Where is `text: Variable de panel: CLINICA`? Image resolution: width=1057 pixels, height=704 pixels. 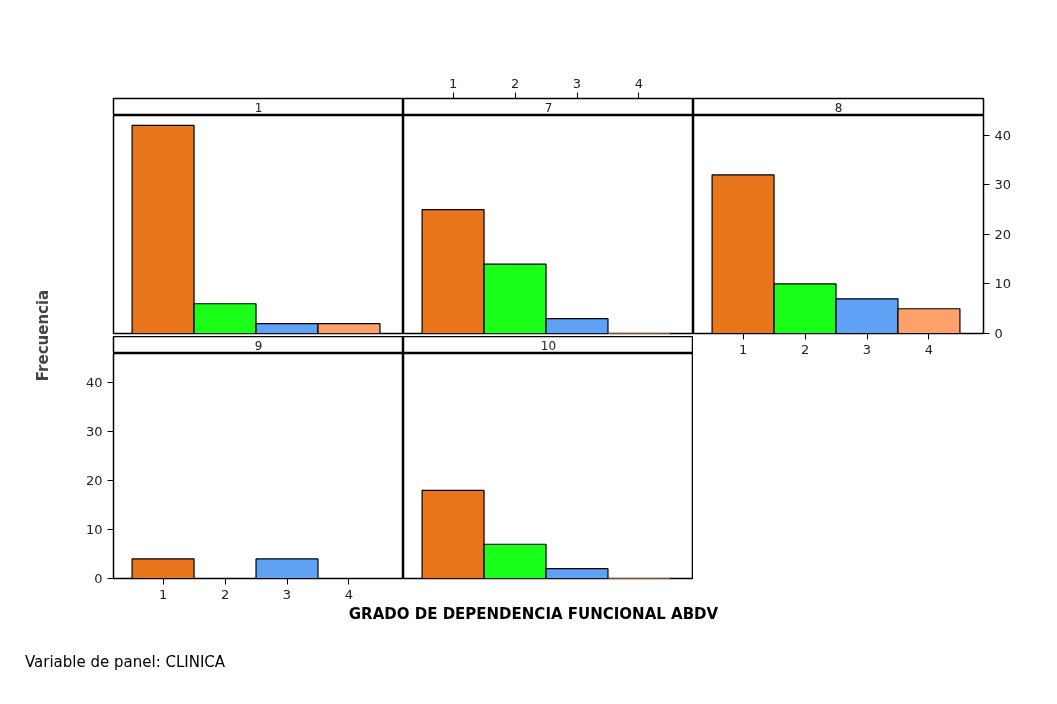
text: Variable de panel: CLINICA is located at coordinates (125, 663).